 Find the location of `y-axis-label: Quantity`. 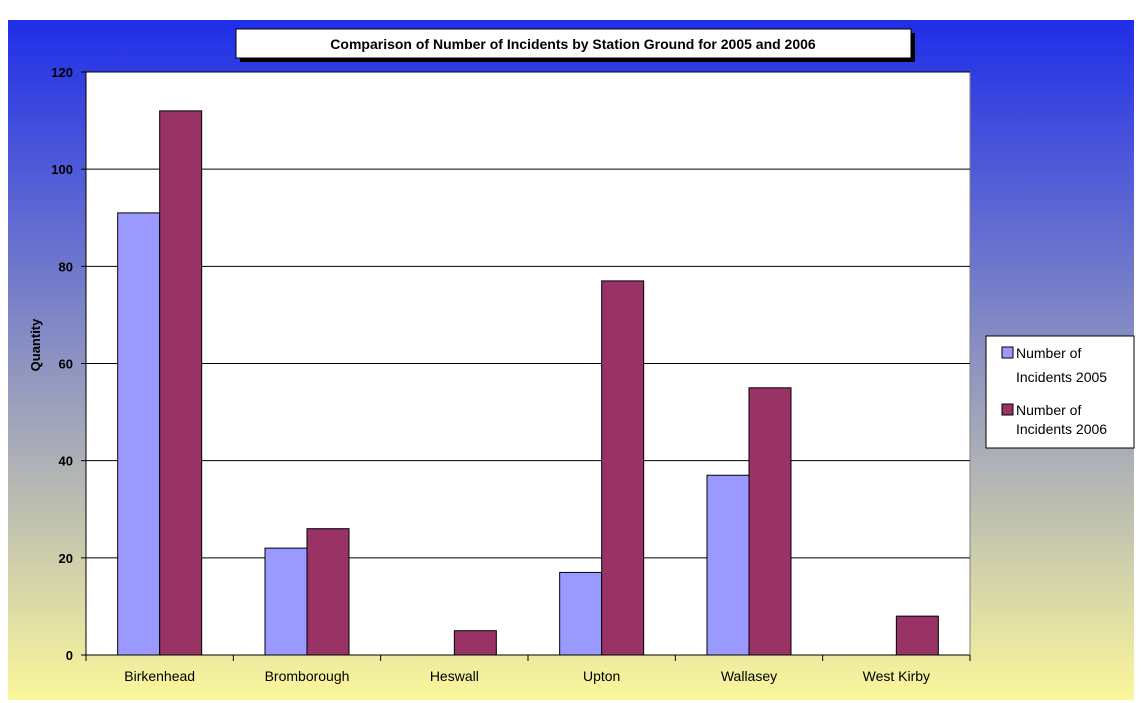

y-axis-label: Quantity is located at coordinates (35, 344).